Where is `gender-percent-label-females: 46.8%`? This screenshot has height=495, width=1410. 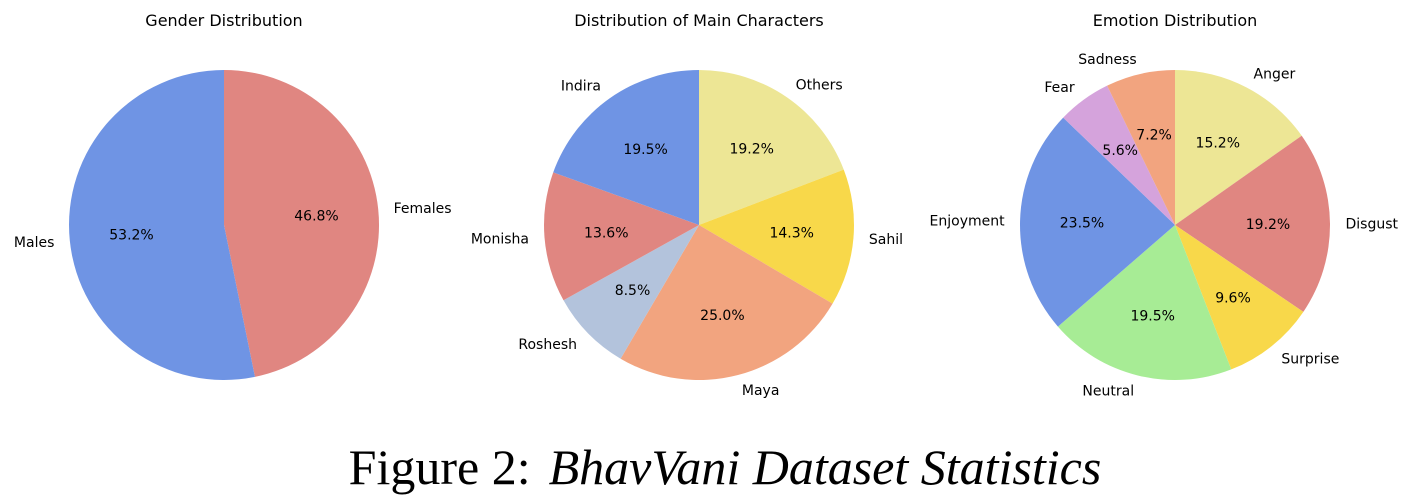 gender-percent-label-females: 46.8% is located at coordinates (316, 217).